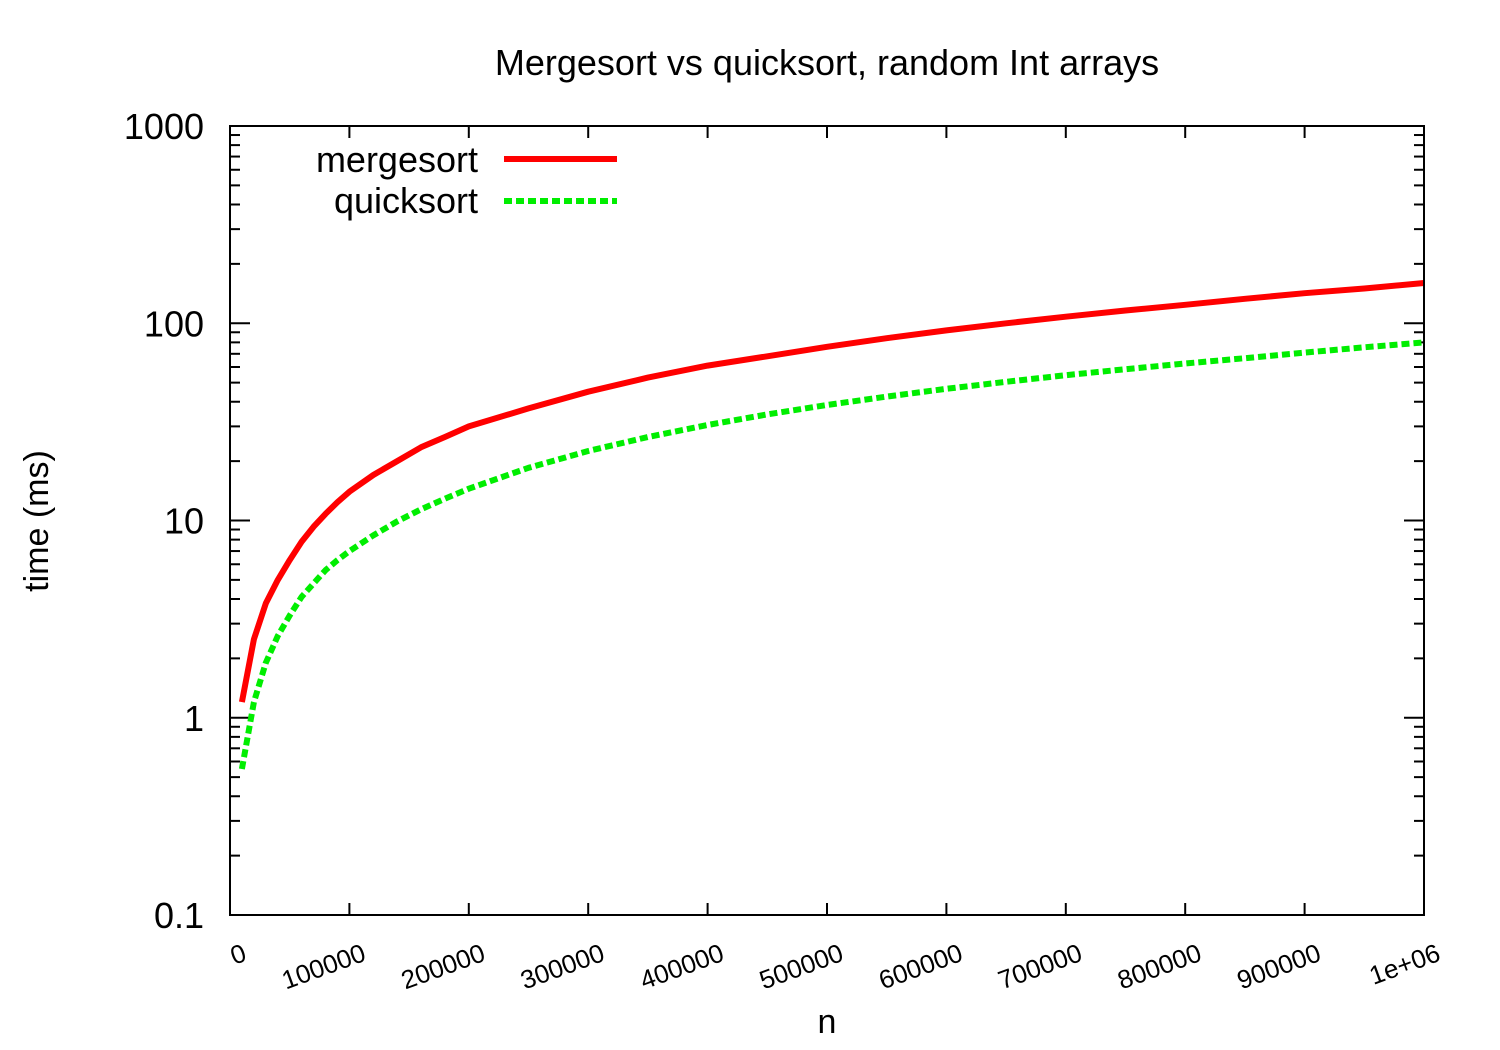 This screenshot has width=1500, height=1050. I want to click on x-tick-label: 200000, so click(443, 966).